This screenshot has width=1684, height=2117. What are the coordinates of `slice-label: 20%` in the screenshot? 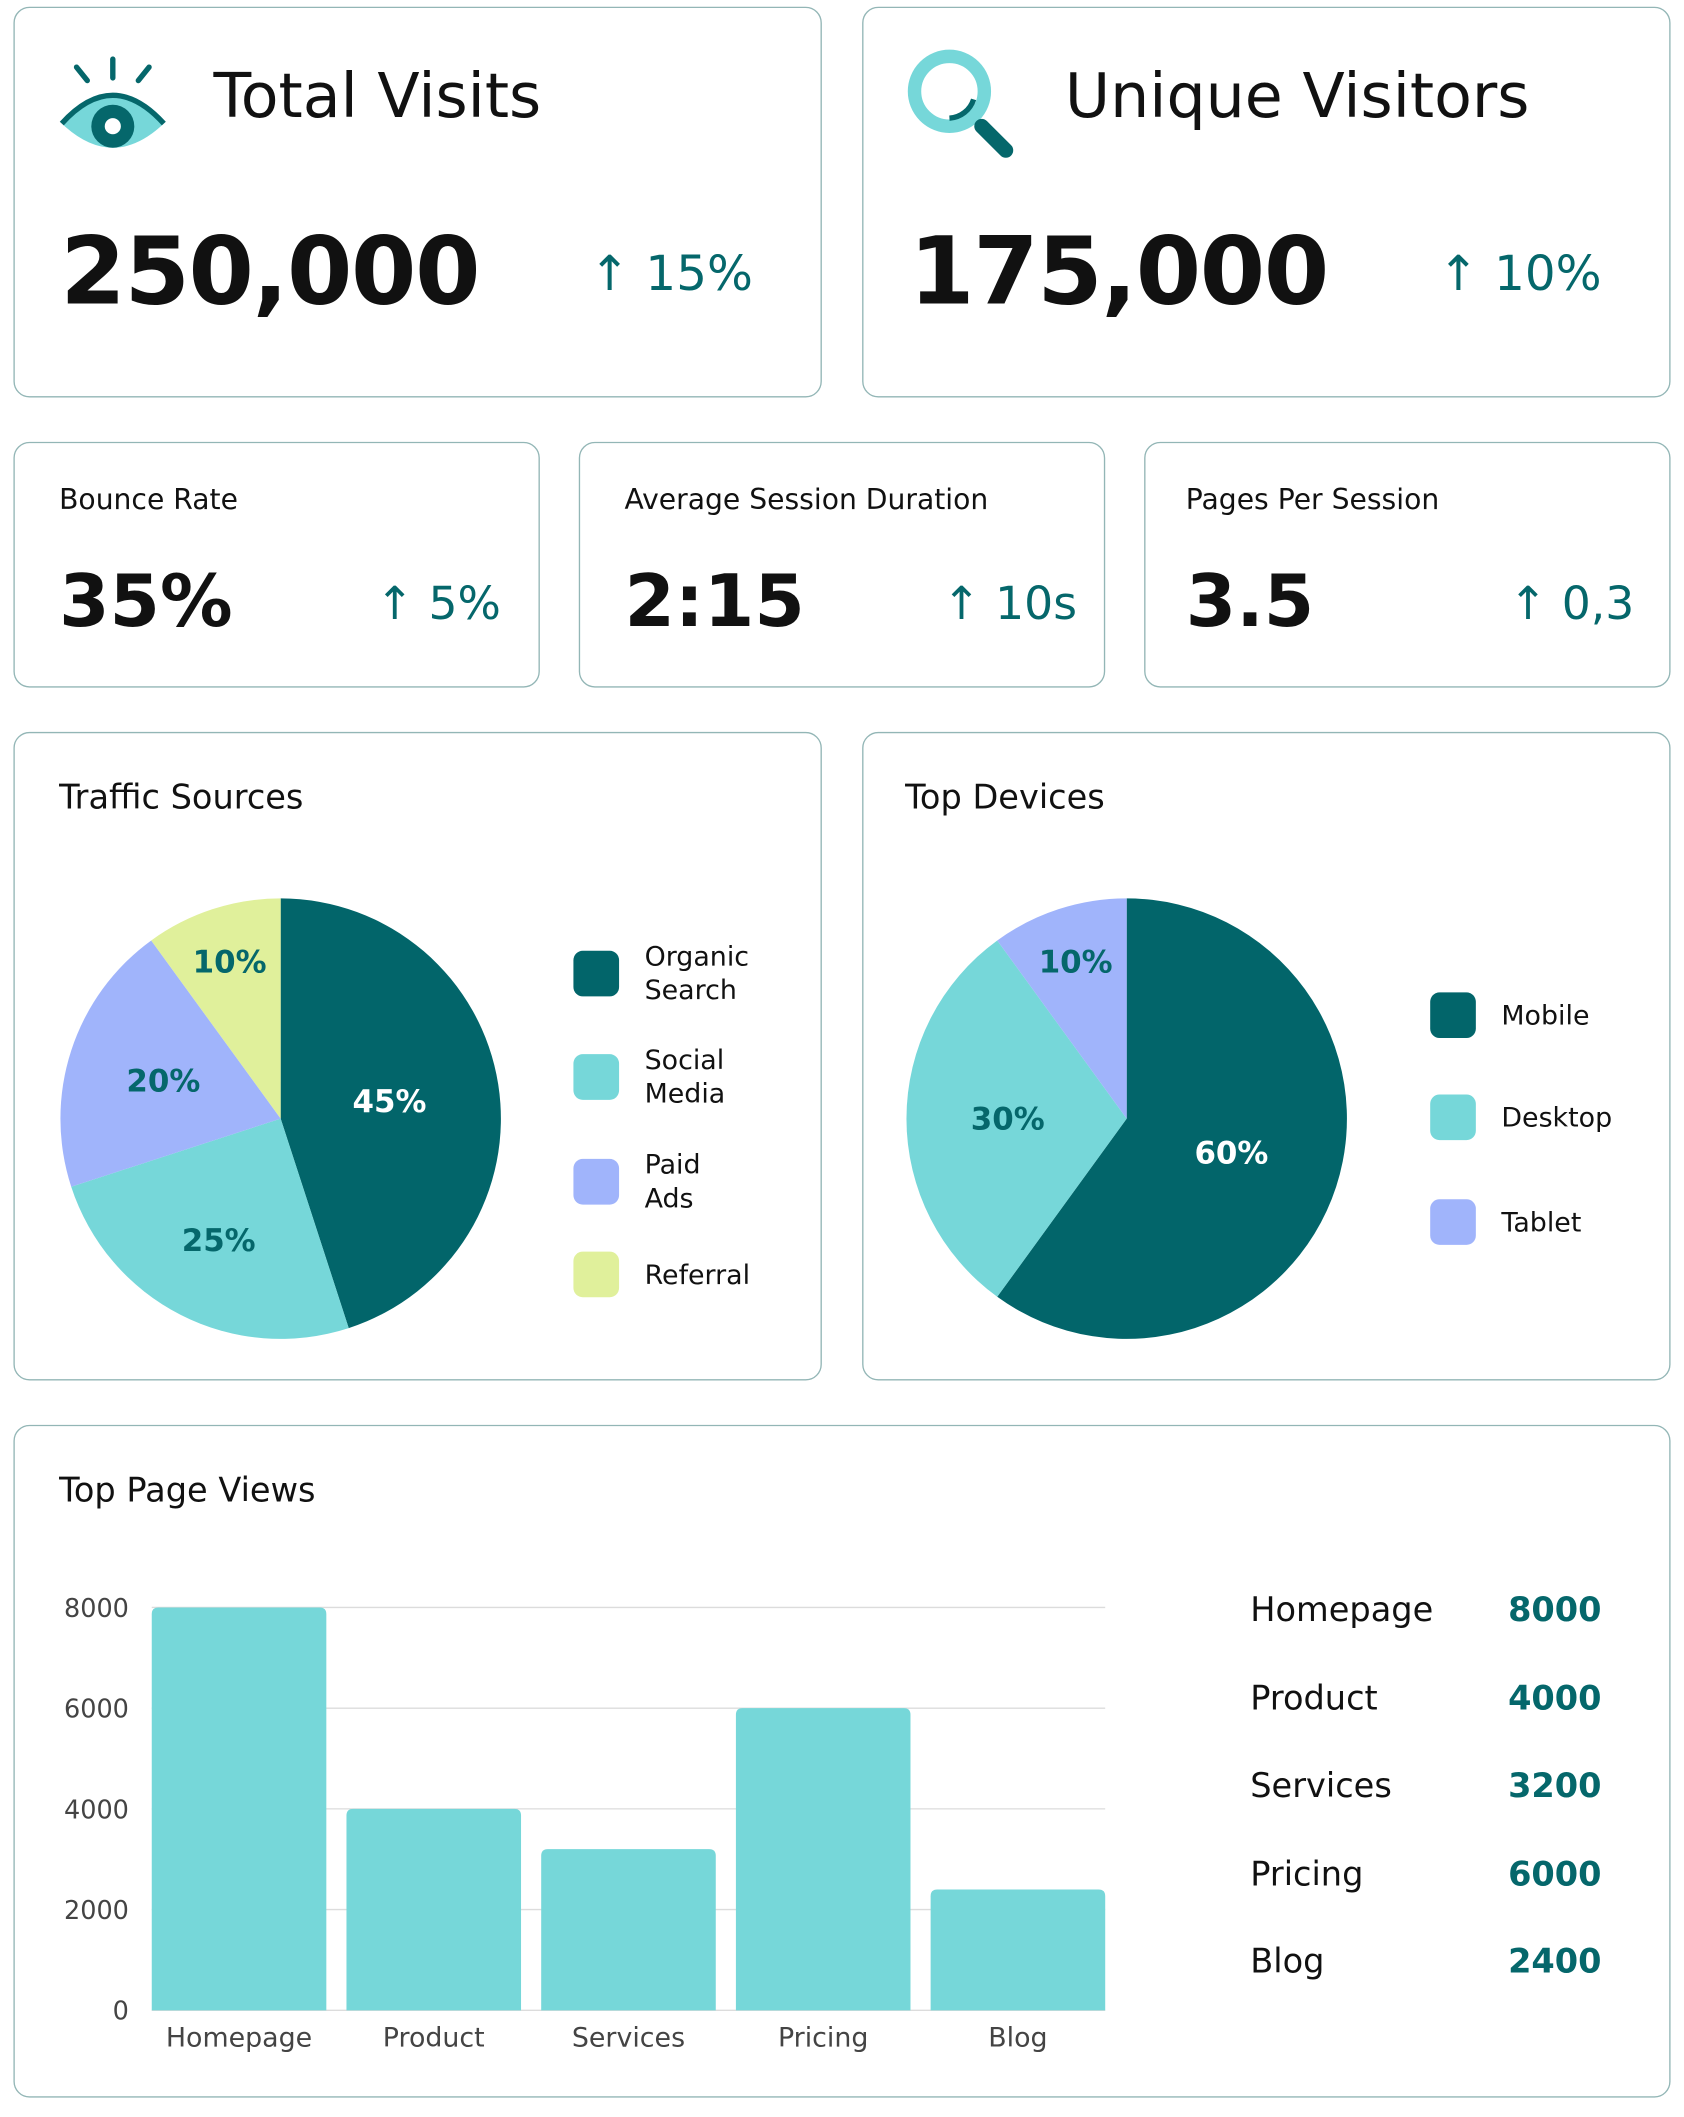 It's located at (163, 1081).